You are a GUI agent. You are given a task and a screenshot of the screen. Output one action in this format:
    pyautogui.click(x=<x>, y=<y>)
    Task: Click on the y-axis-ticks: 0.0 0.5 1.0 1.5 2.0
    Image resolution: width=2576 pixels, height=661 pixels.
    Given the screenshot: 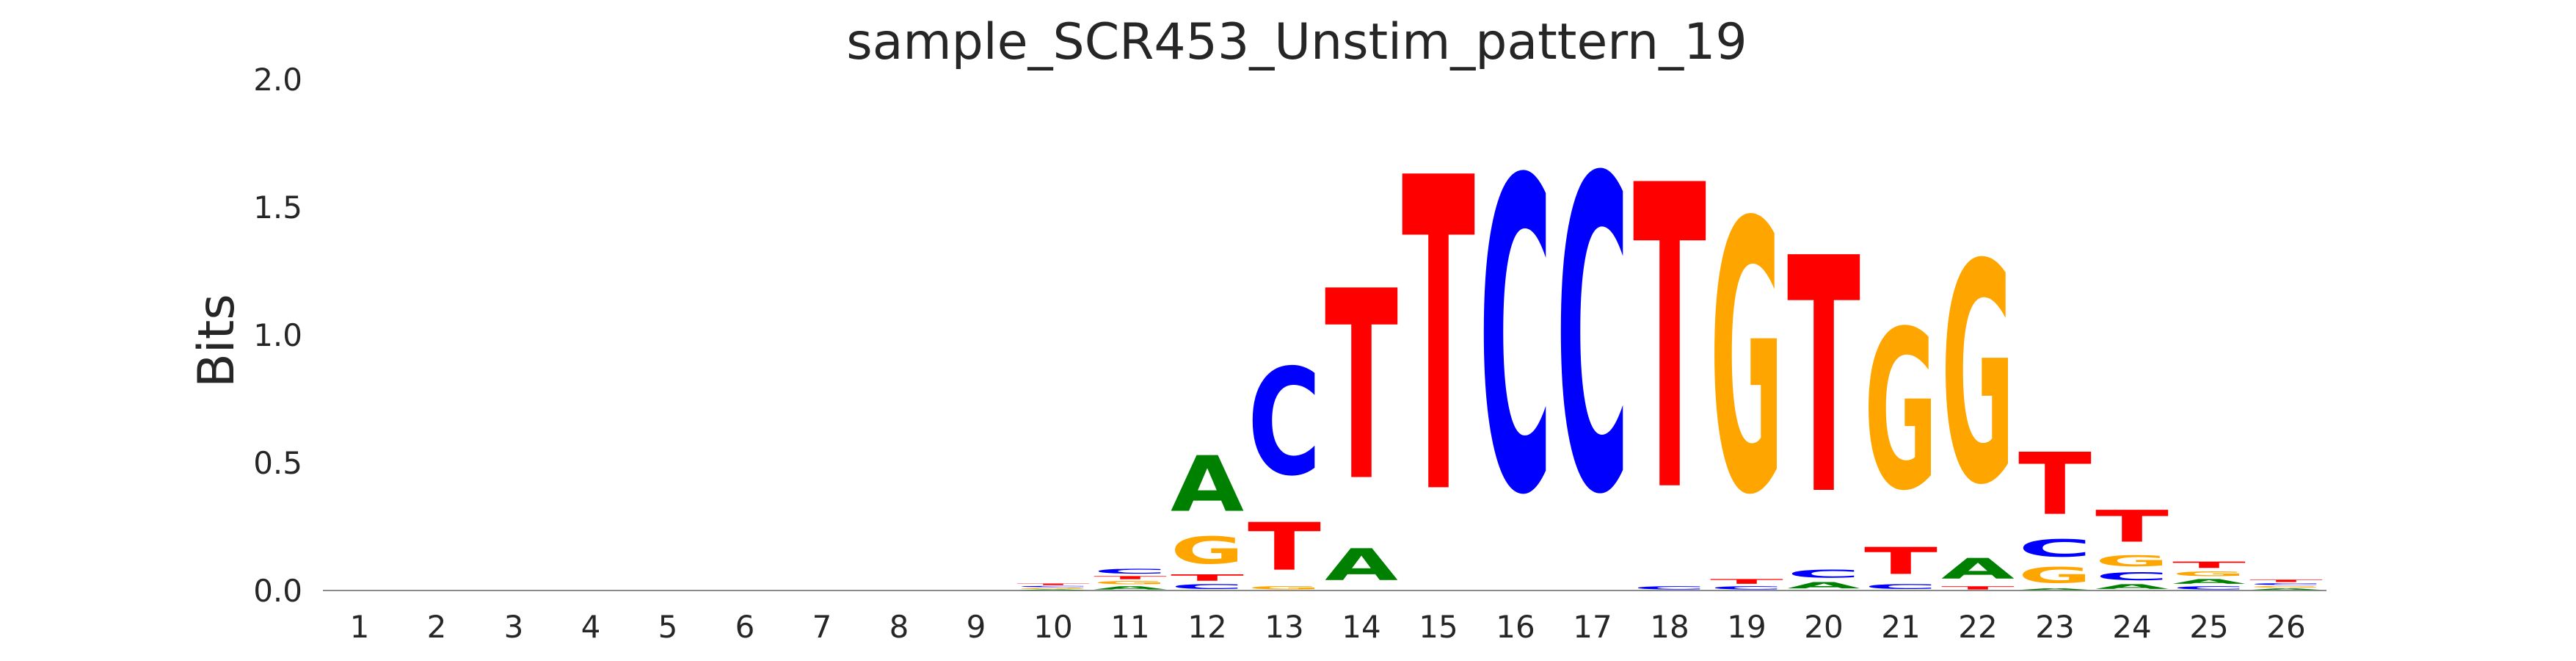 What is the action you would take?
    pyautogui.click(x=277, y=335)
    